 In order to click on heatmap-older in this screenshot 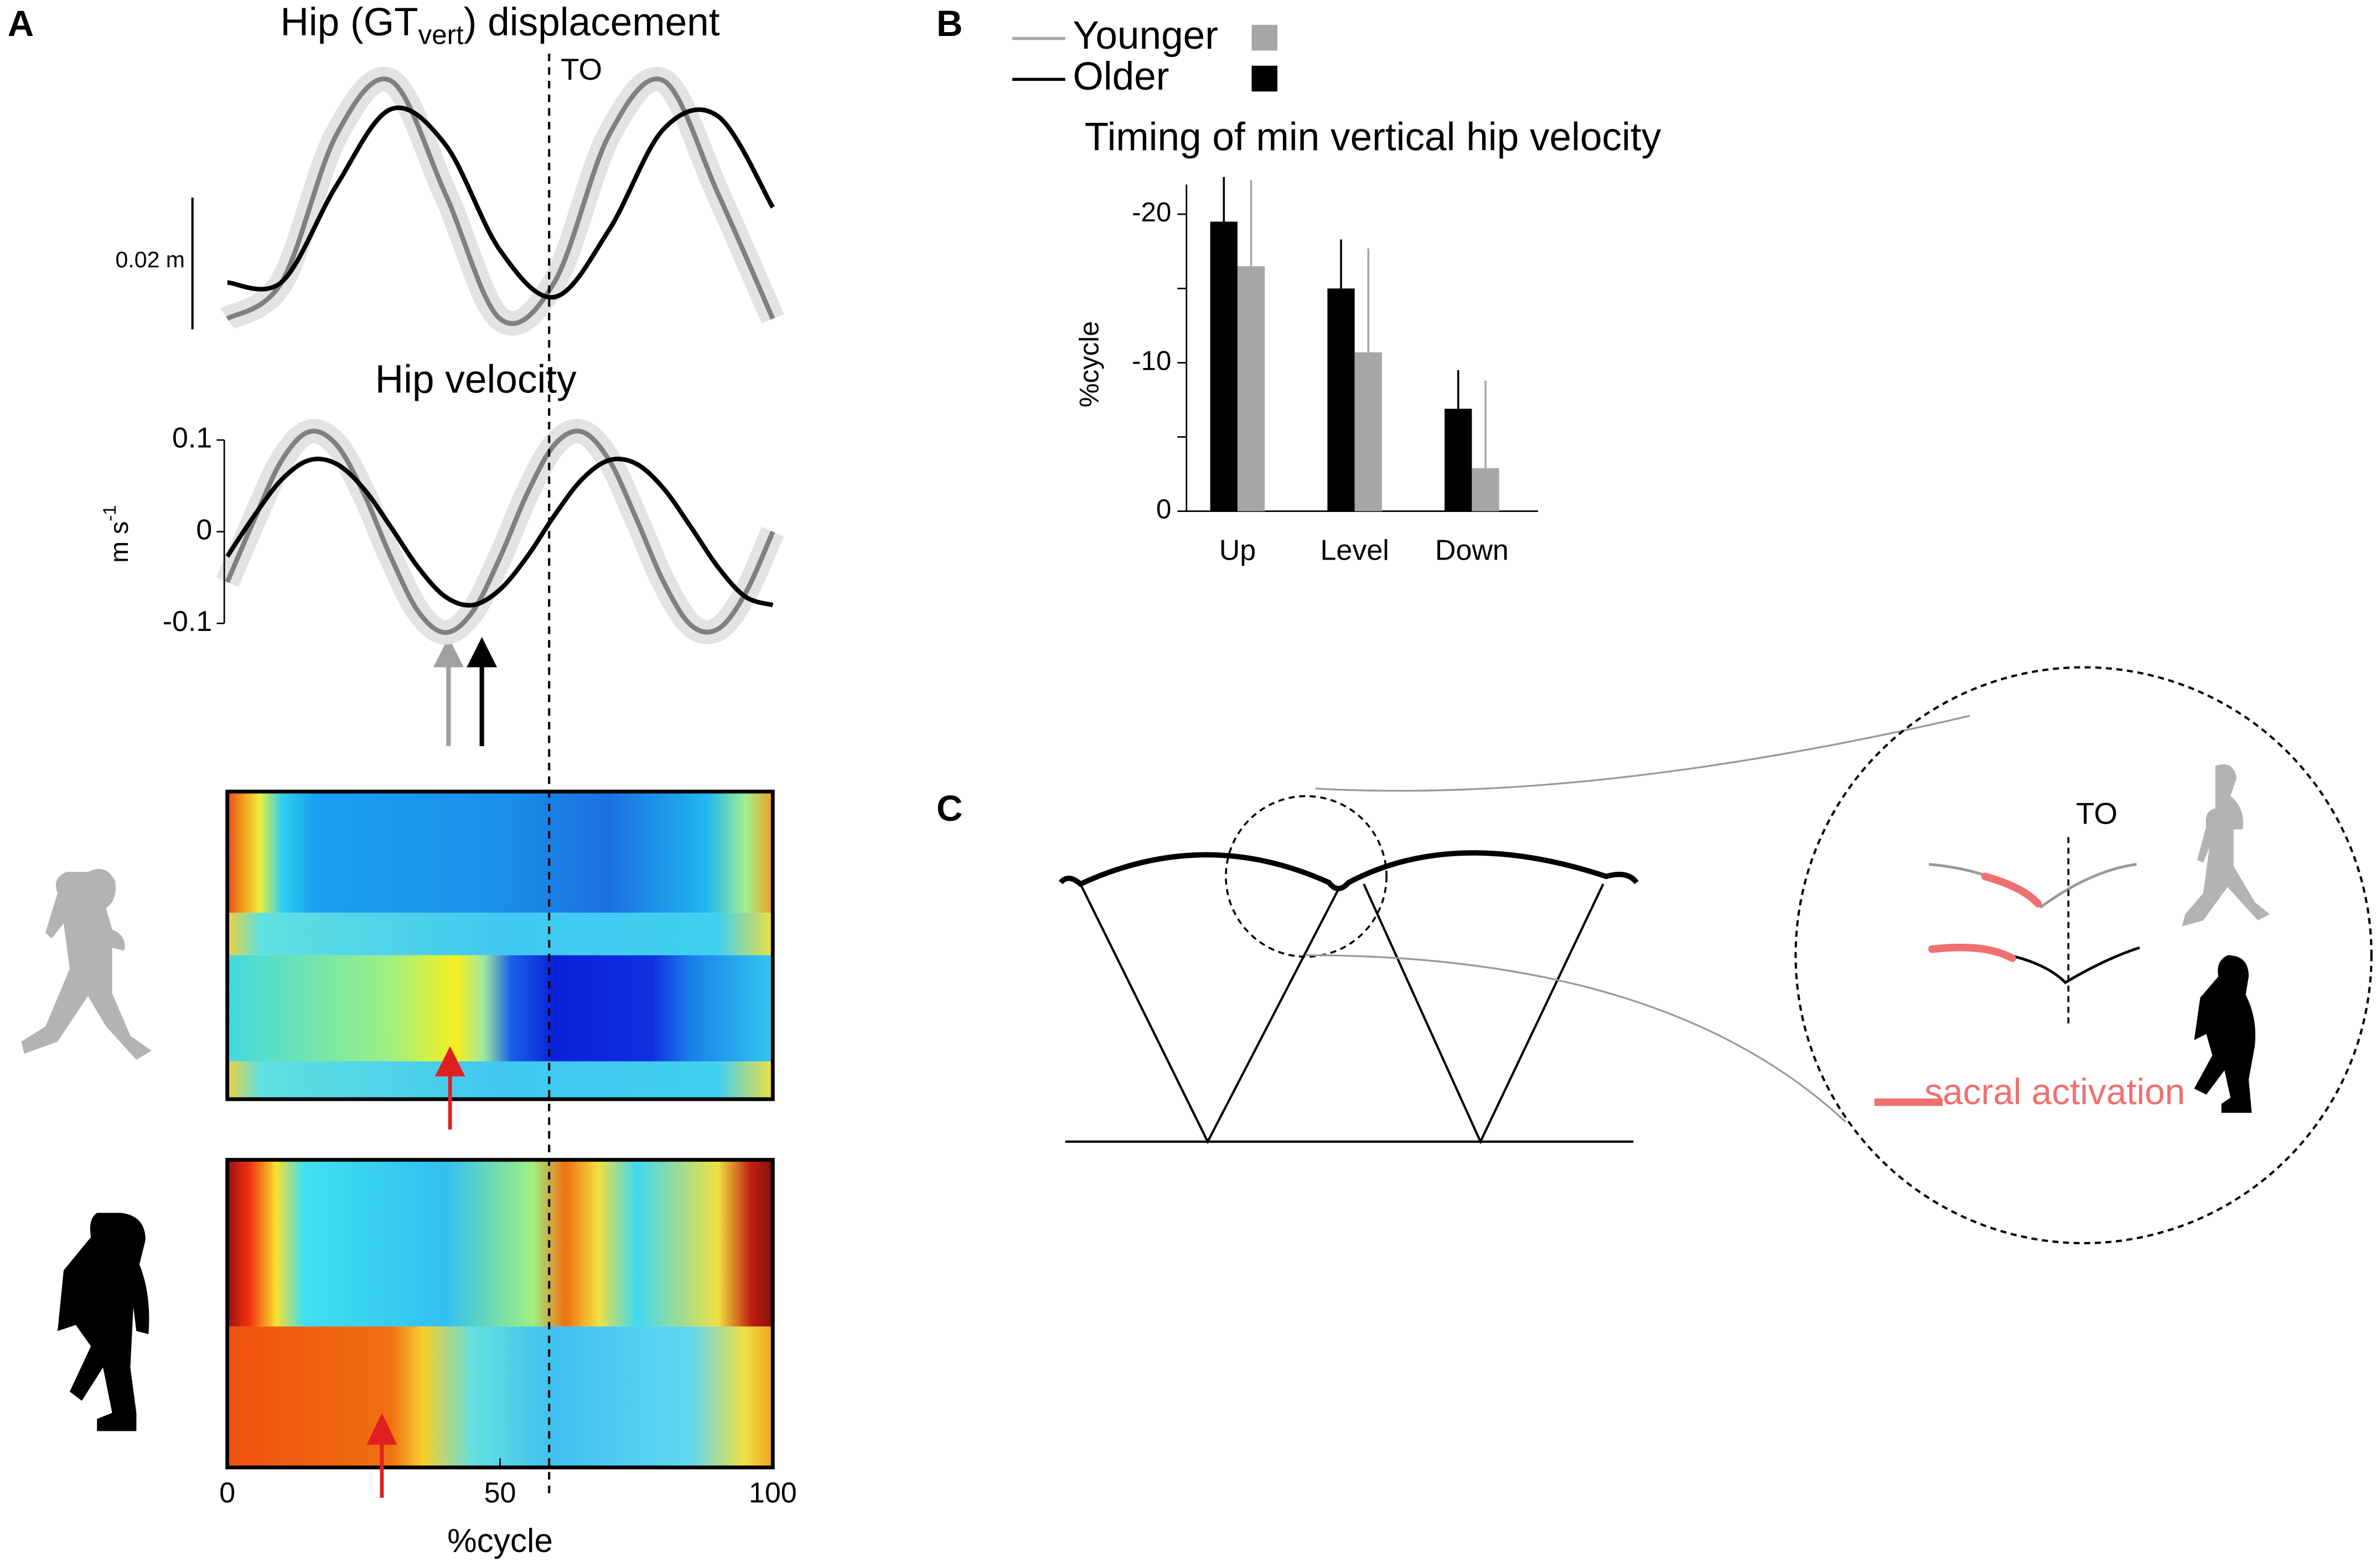, I will do `click(500, 1313)`.